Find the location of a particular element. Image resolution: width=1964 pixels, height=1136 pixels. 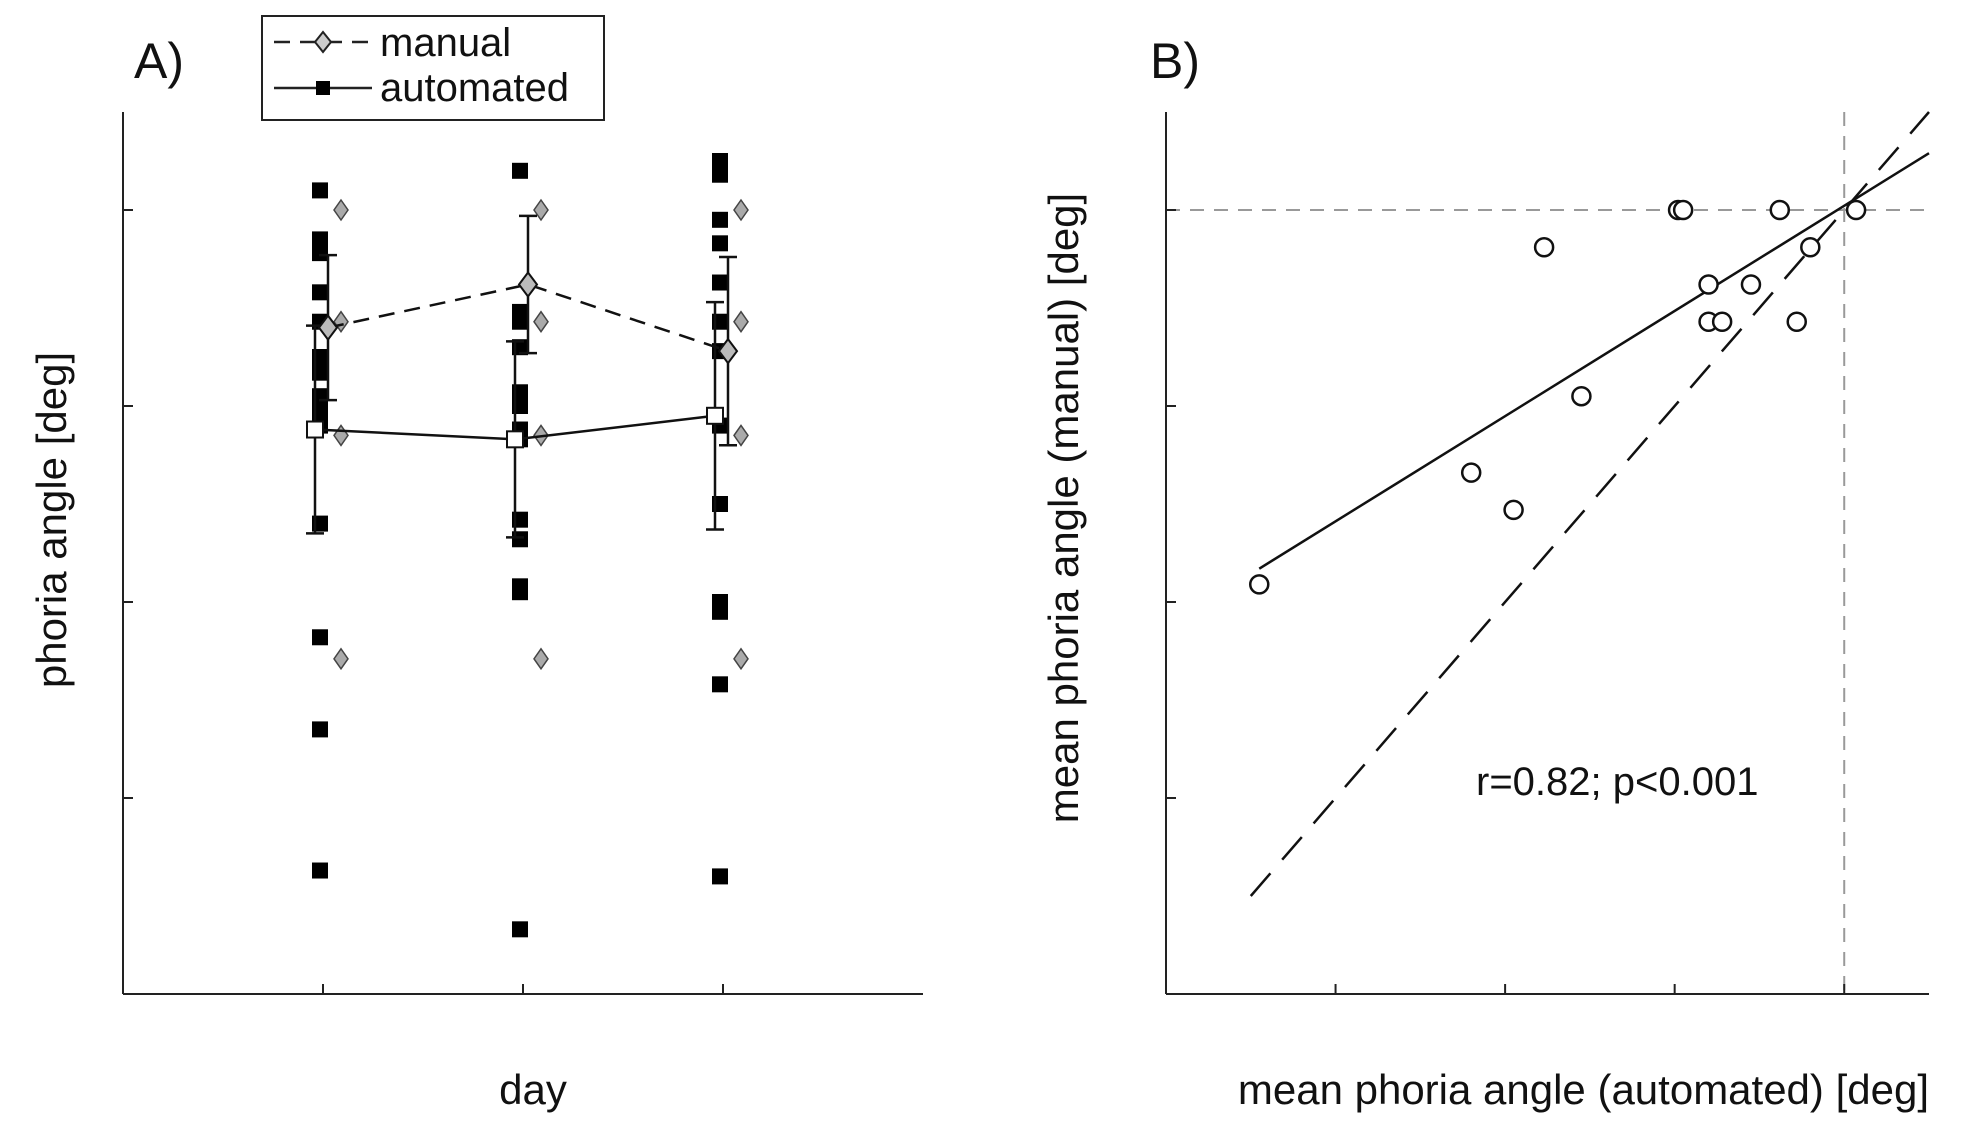

panel-b-x-axis-label: mean phoria angle (automated) [deg] is located at coordinates (1583, 1089).